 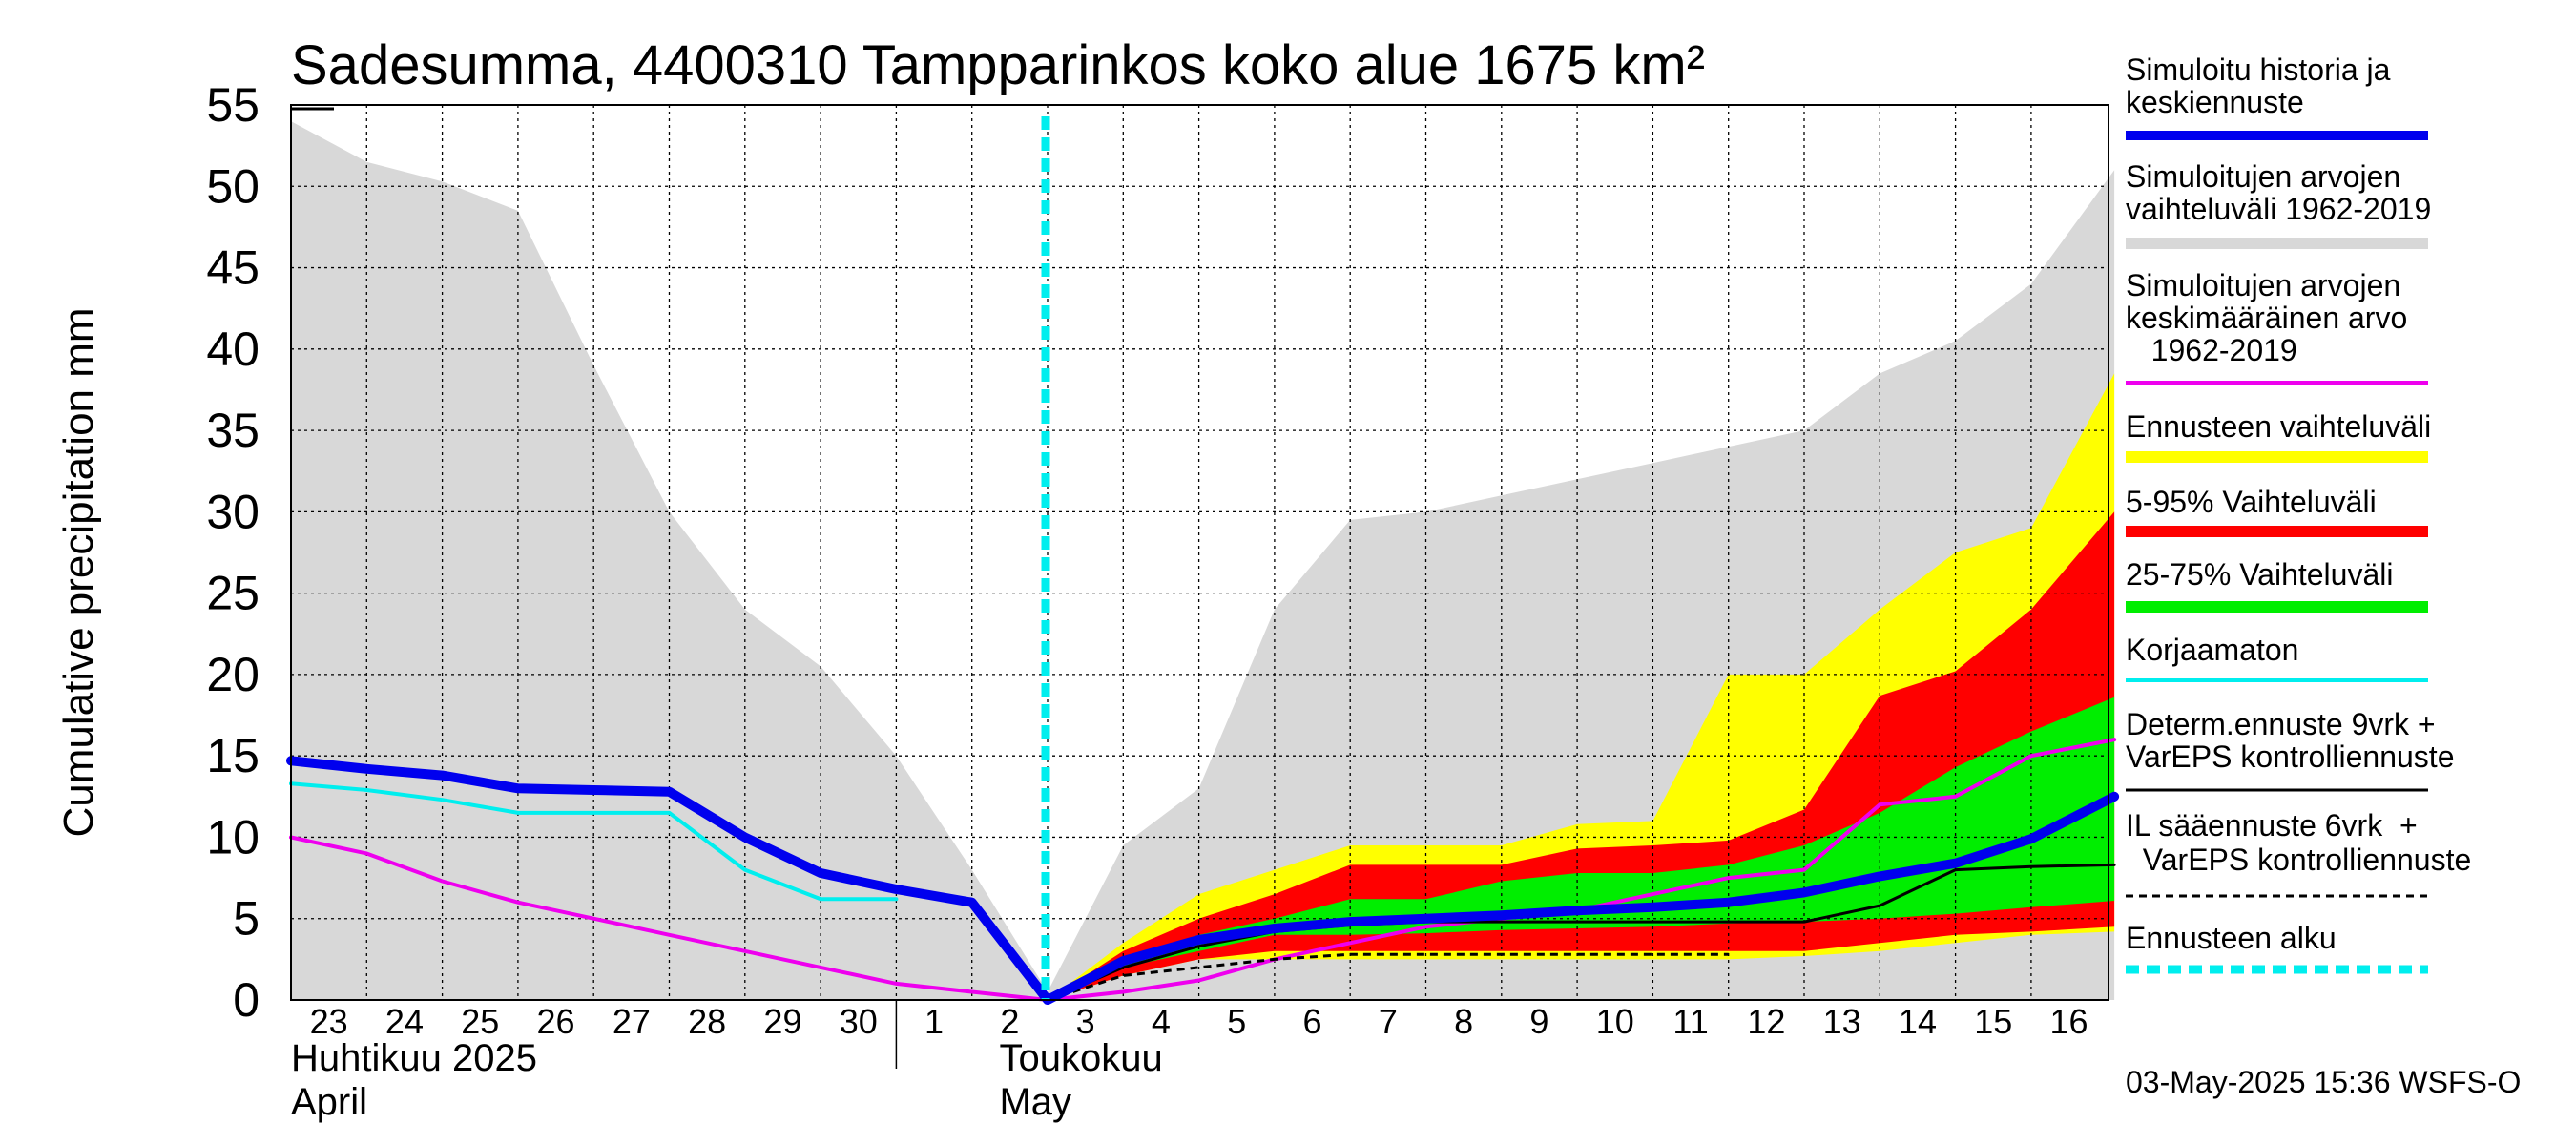 I want to click on y-tick-label: 55, so click(x=233, y=105).